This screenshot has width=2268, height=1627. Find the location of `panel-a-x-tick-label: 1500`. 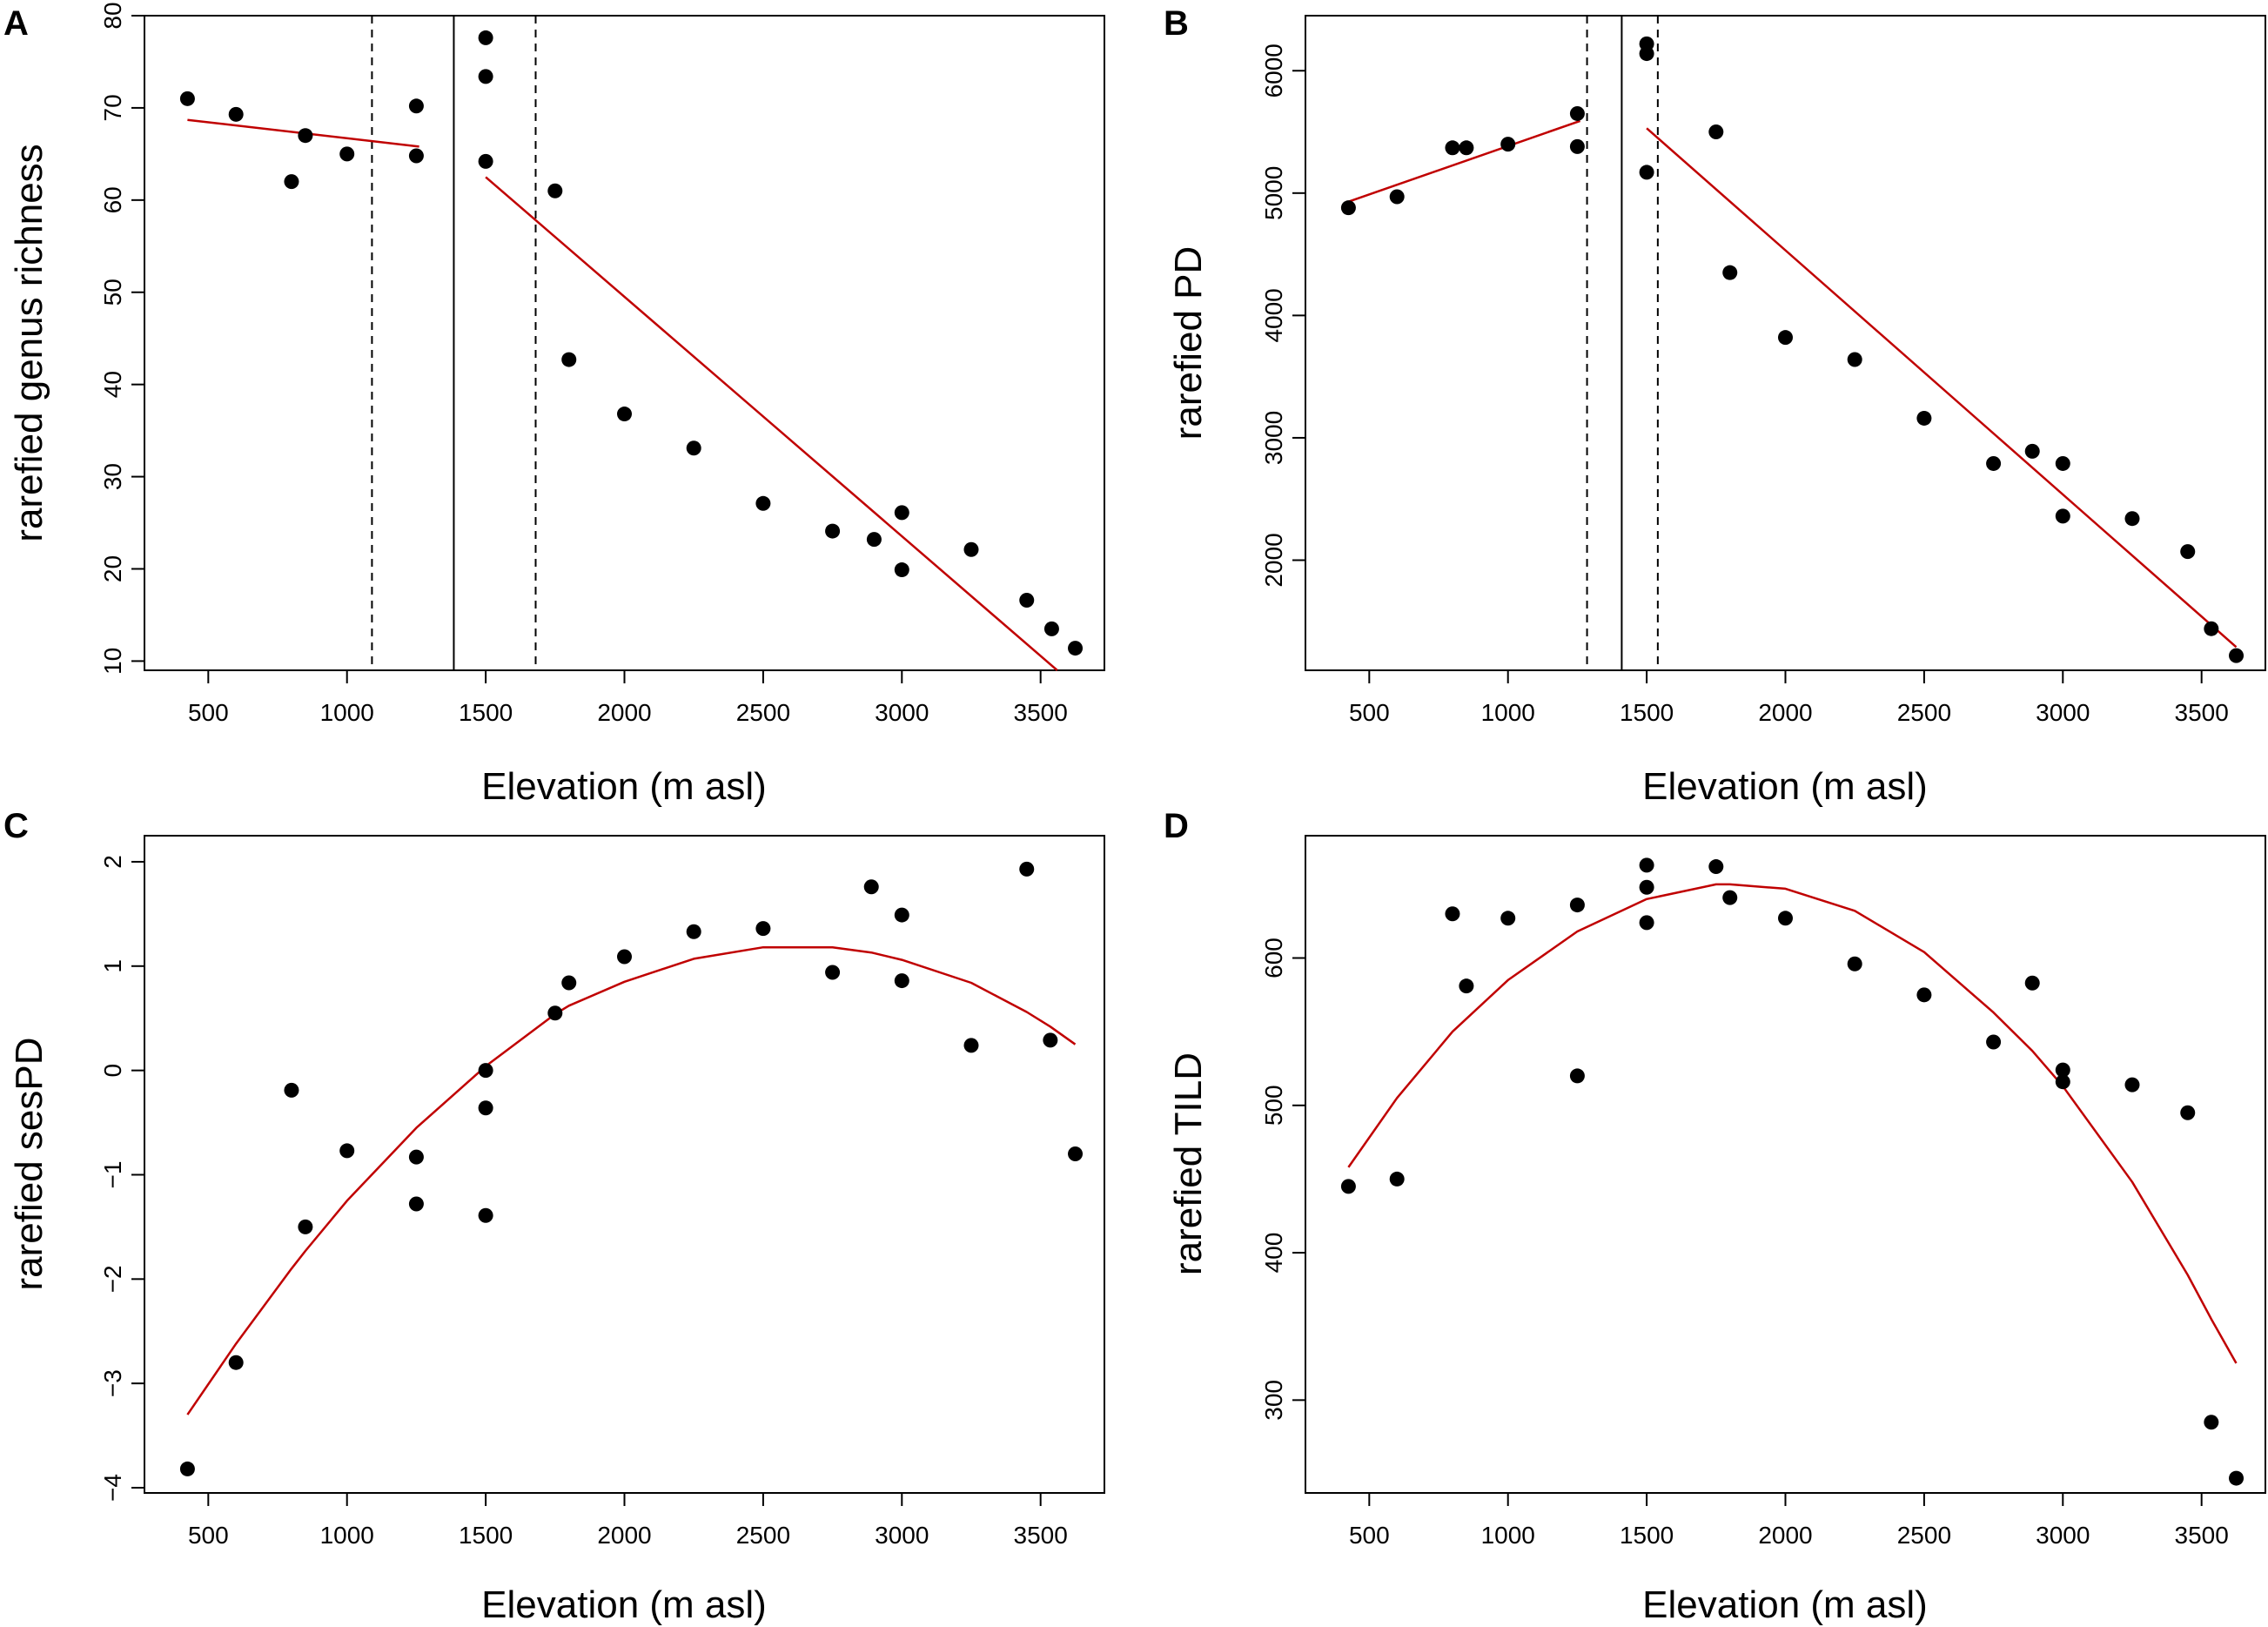

panel-a-x-tick-label: 1500 is located at coordinates (486, 712).